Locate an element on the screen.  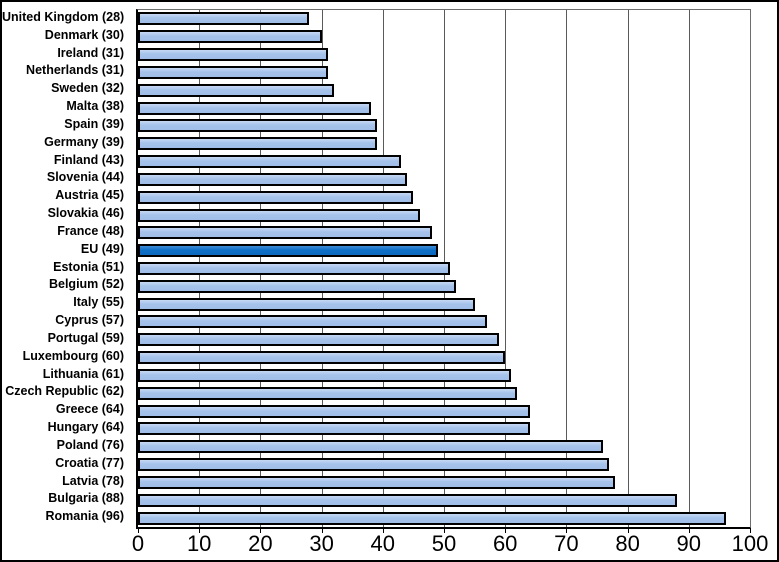
category-label: Ireland (31) is located at coordinates (90, 52).